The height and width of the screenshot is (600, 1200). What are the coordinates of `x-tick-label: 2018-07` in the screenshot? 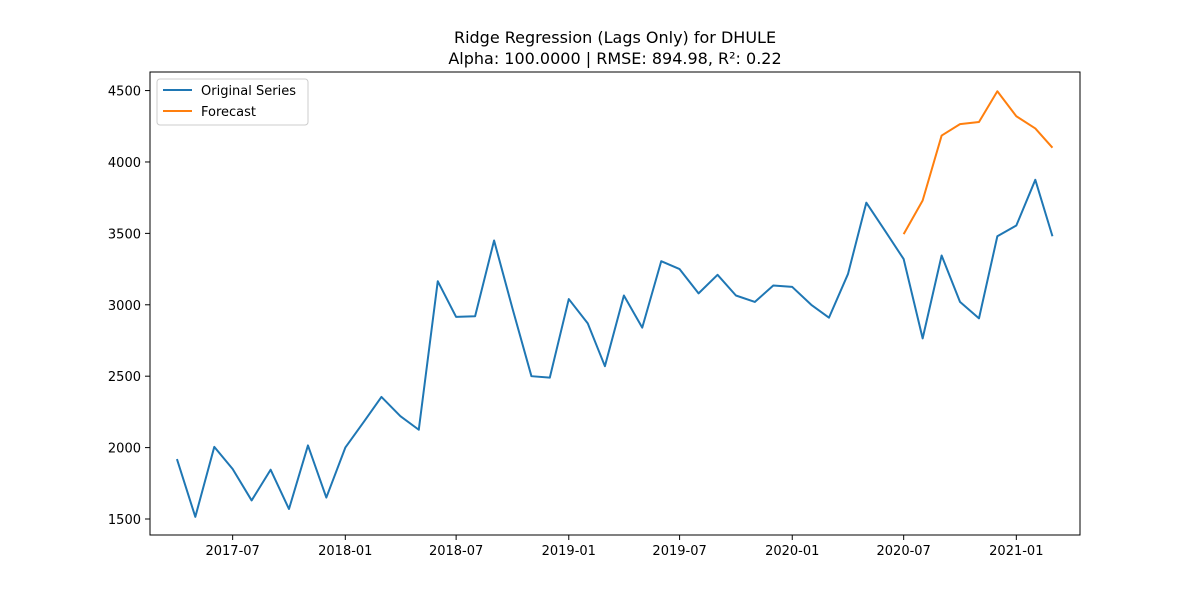 It's located at (456, 551).